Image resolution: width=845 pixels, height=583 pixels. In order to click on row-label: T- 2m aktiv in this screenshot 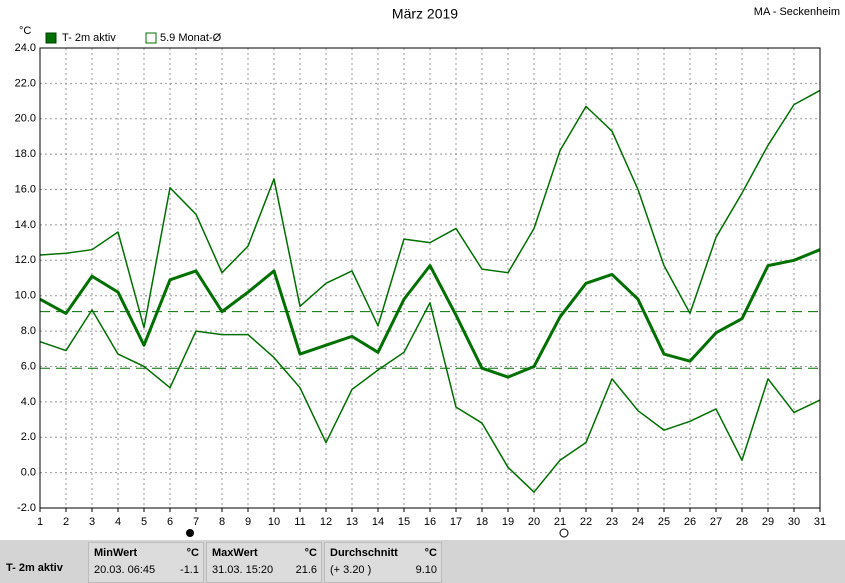, I will do `click(34, 568)`.